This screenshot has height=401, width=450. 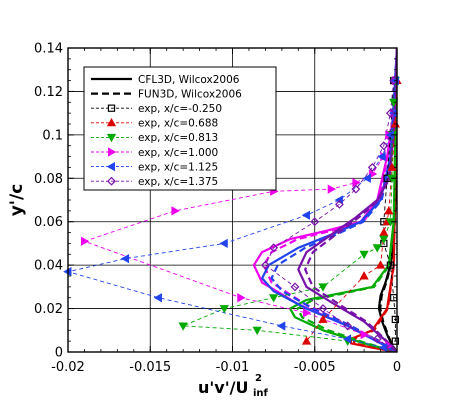 I want to click on legend-label: exp, x/c=0.813, so click(x=178, y=138).